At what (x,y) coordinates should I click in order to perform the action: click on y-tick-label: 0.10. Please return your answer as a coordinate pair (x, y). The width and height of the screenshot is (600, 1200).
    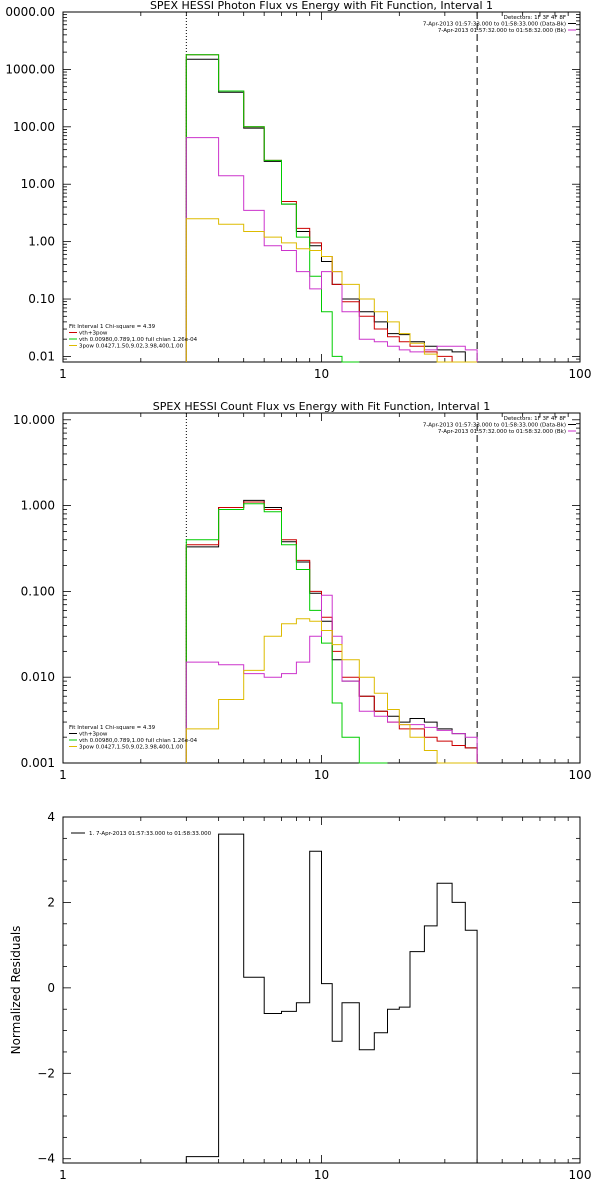
    Looking at the image, I should click on (41, 299).